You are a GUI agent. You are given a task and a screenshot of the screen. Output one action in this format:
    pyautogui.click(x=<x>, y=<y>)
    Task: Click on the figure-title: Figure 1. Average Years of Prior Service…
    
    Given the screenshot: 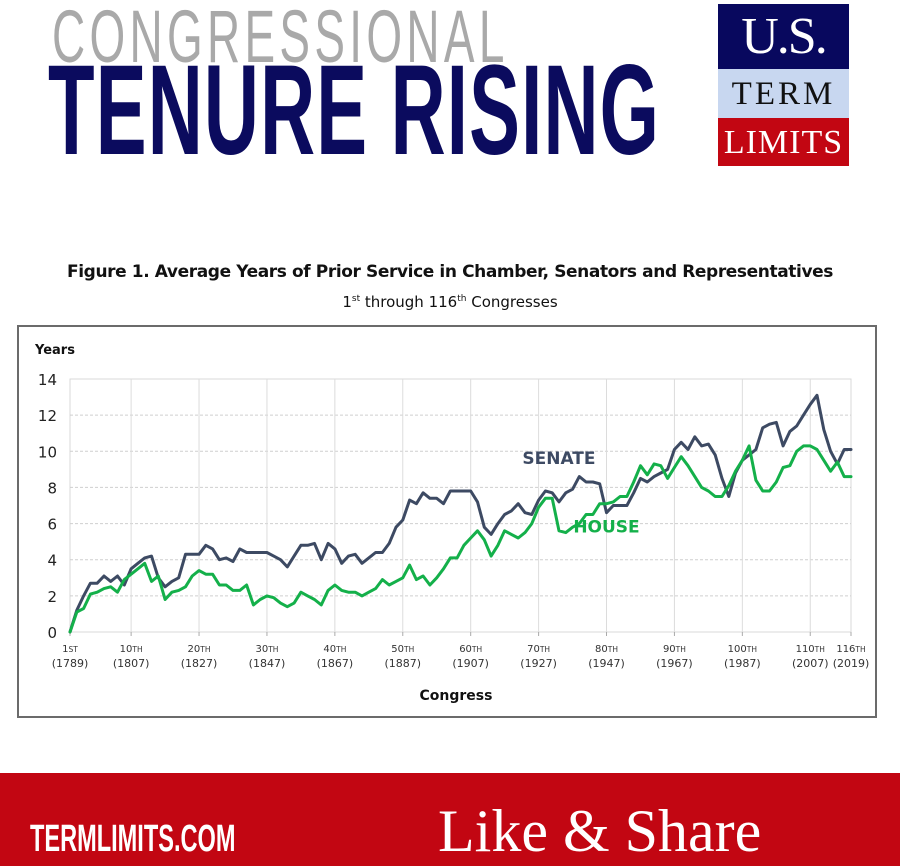 What is the action you would take?
    pyautogui.click(x=450, y=272)
    